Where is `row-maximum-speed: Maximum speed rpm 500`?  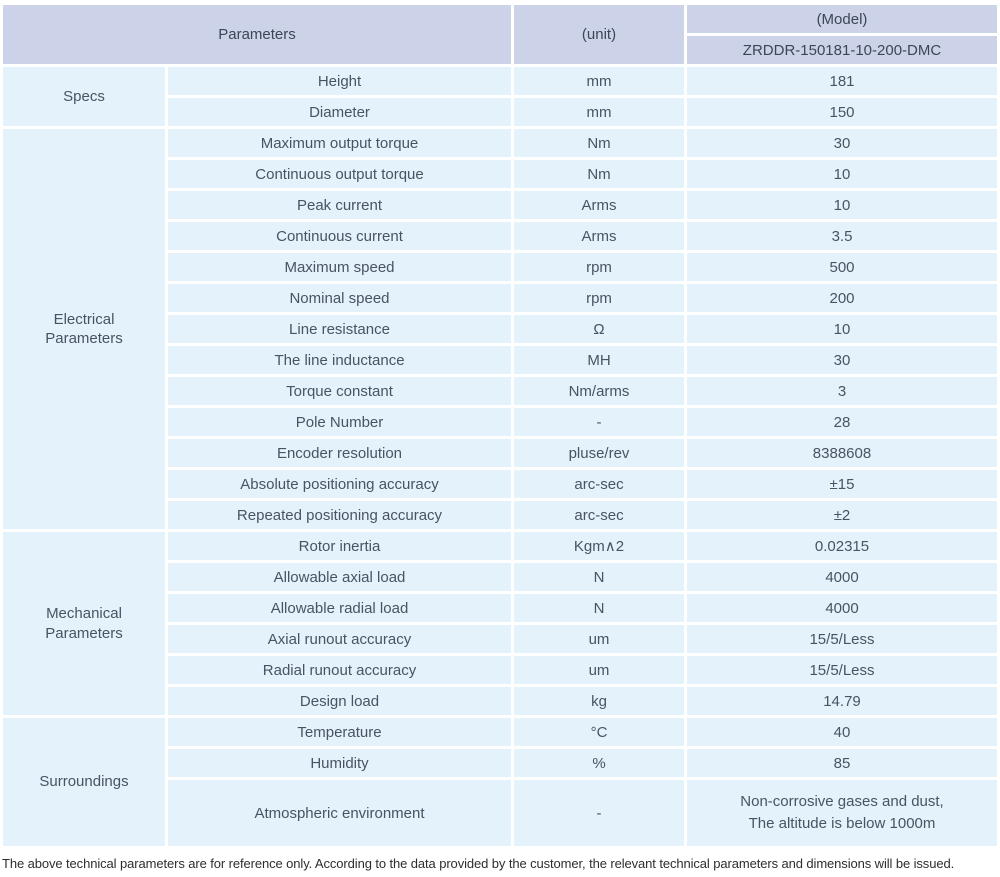 row-maximum-speed: Maximum speed rpm 500 is located at coordinates (500, 267).